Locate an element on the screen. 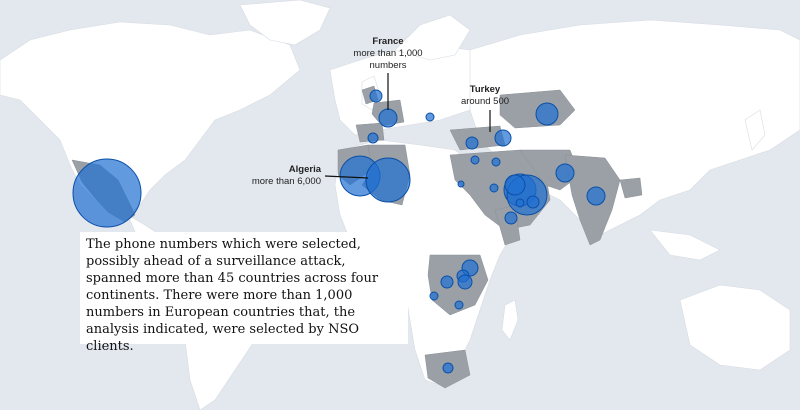  label-algeria: Algeria more than 6,000 is located at coordinates (278, 176).